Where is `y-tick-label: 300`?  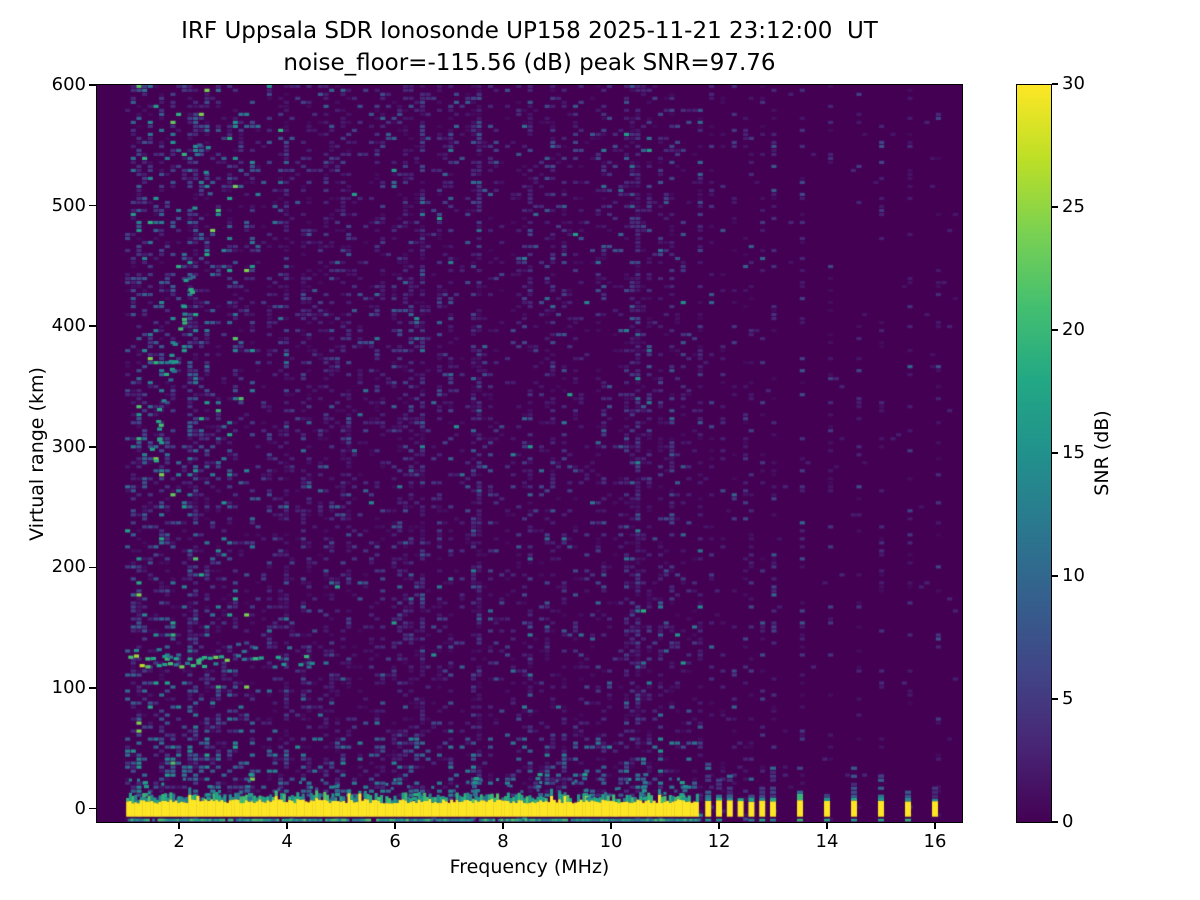
y-tick-label: 300 is located at coordinates (68, 446).